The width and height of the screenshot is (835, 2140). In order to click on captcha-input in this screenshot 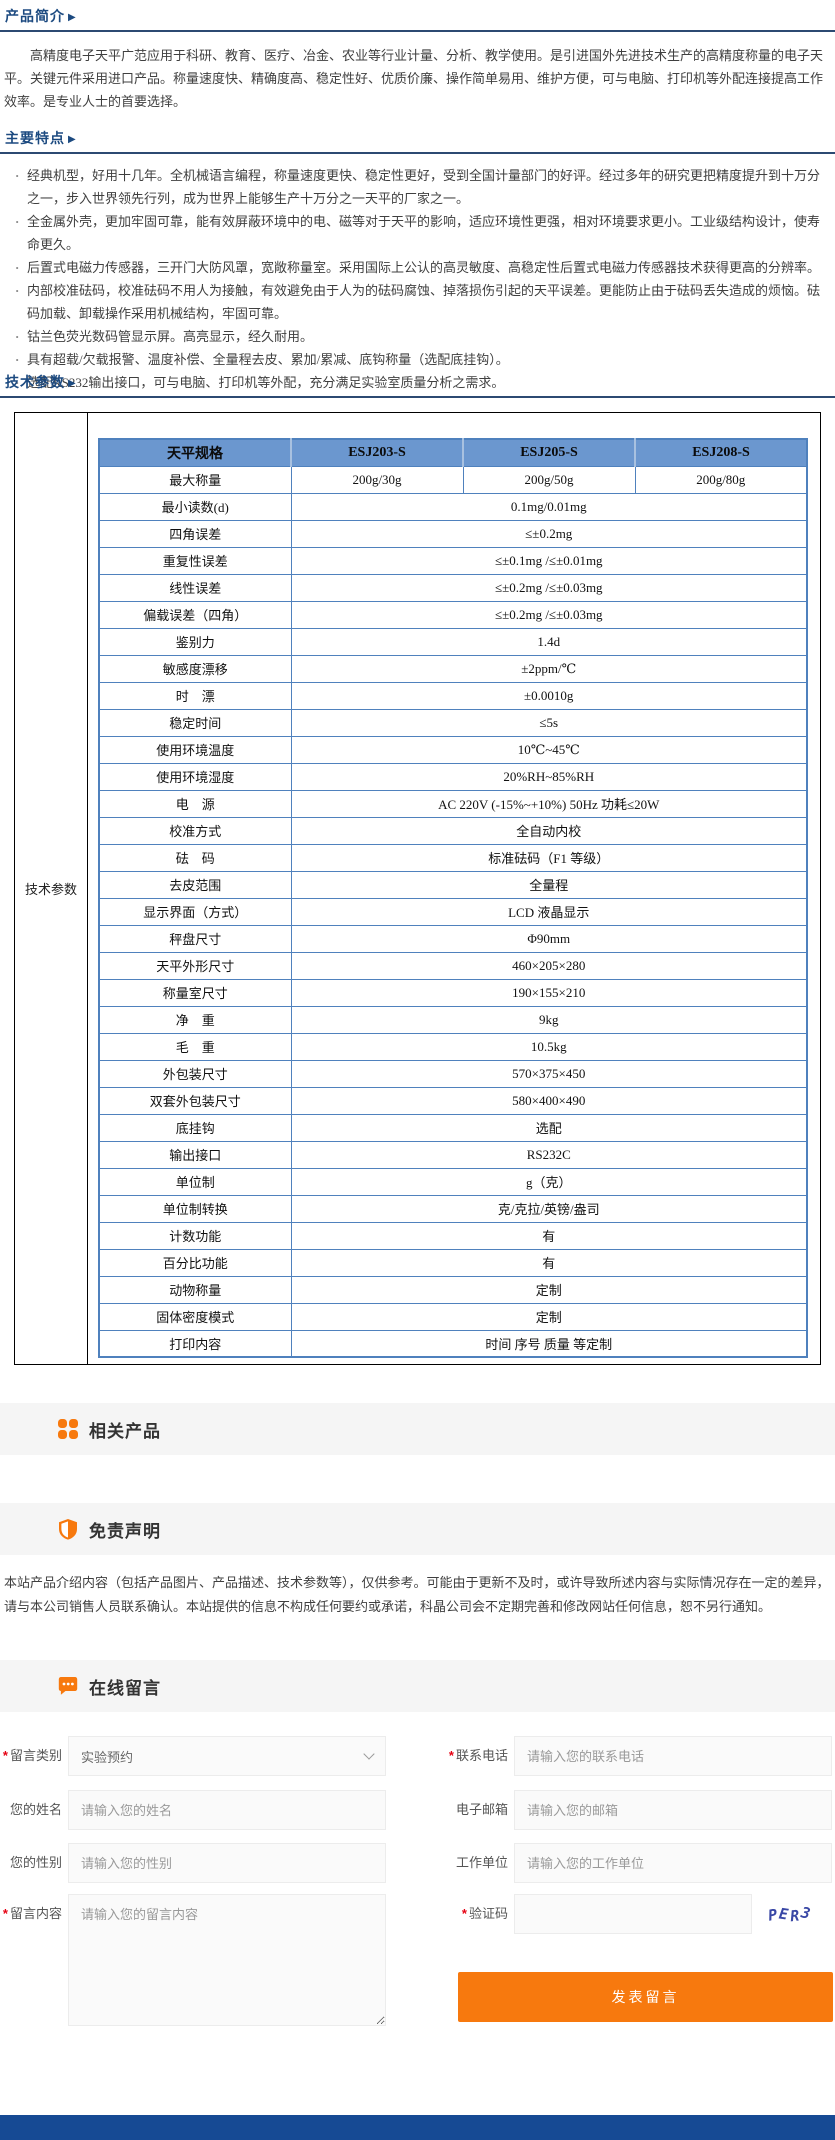, I will do `click(633, 1914)`.